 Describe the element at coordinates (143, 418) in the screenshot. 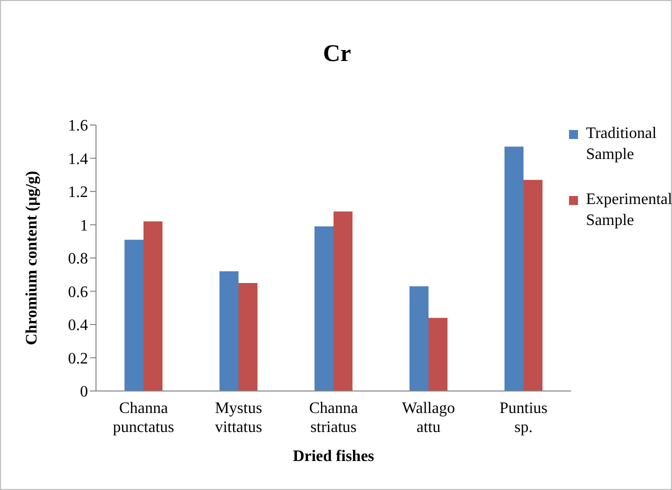

I see `x-tick-label: Channa punctatus` at that location.